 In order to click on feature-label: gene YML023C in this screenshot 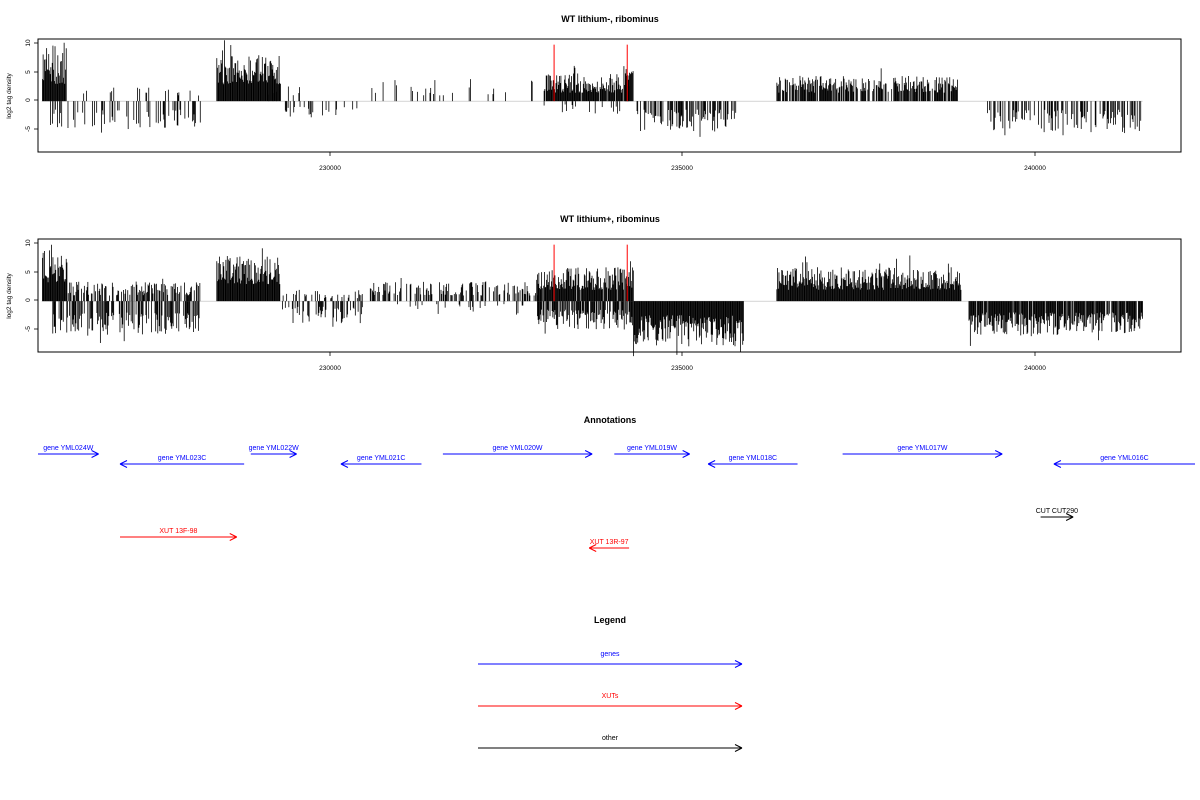, I will do `click(182, 458)`.